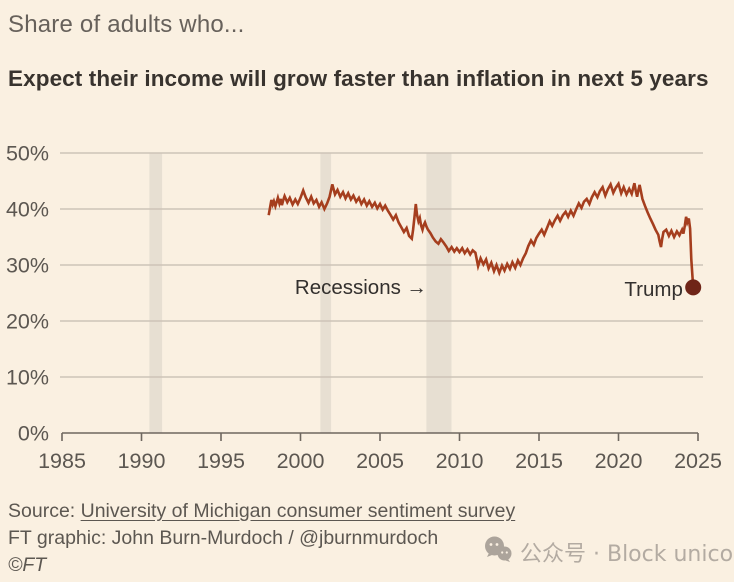  What do you see at coordinates (27, 266) in the screenshot?
I see `y-tick-label: 30%` at bounding box center [27, 266].